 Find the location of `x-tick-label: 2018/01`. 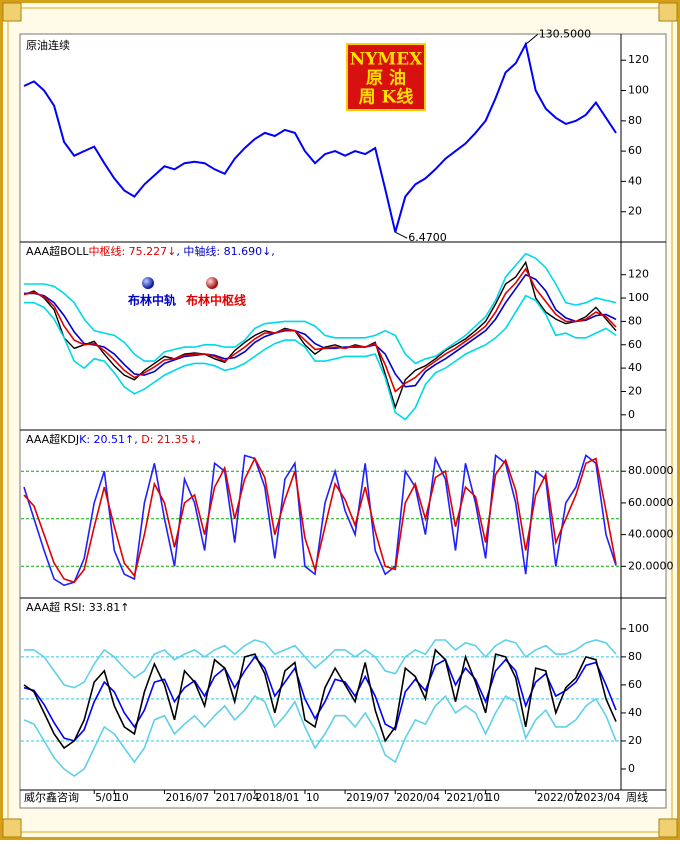

x-tick-label: 2018/01 is located at coordinates (278, 798).